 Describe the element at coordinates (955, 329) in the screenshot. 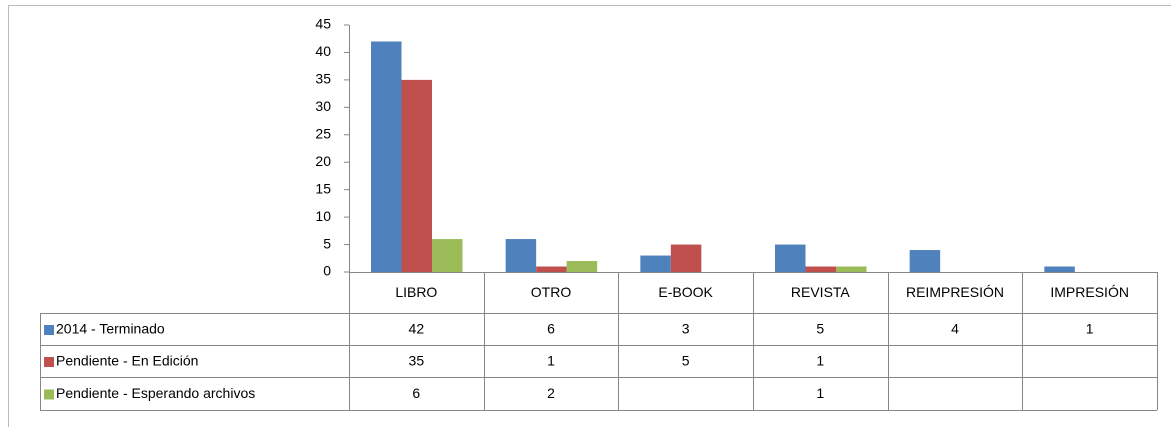

I see `table-value: 4` at that location.